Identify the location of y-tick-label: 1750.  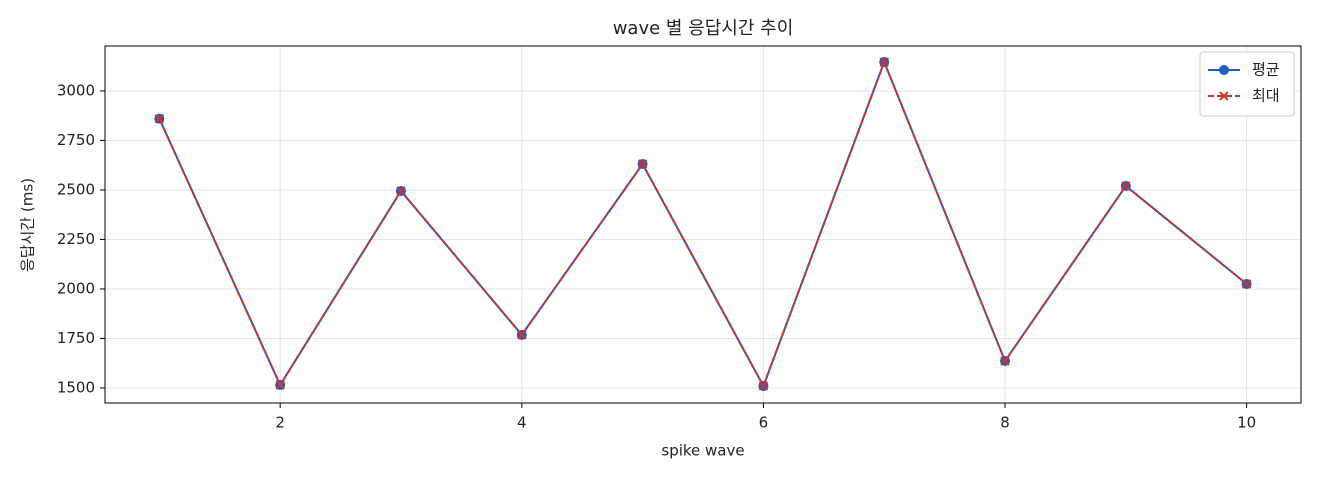
(76, 338).